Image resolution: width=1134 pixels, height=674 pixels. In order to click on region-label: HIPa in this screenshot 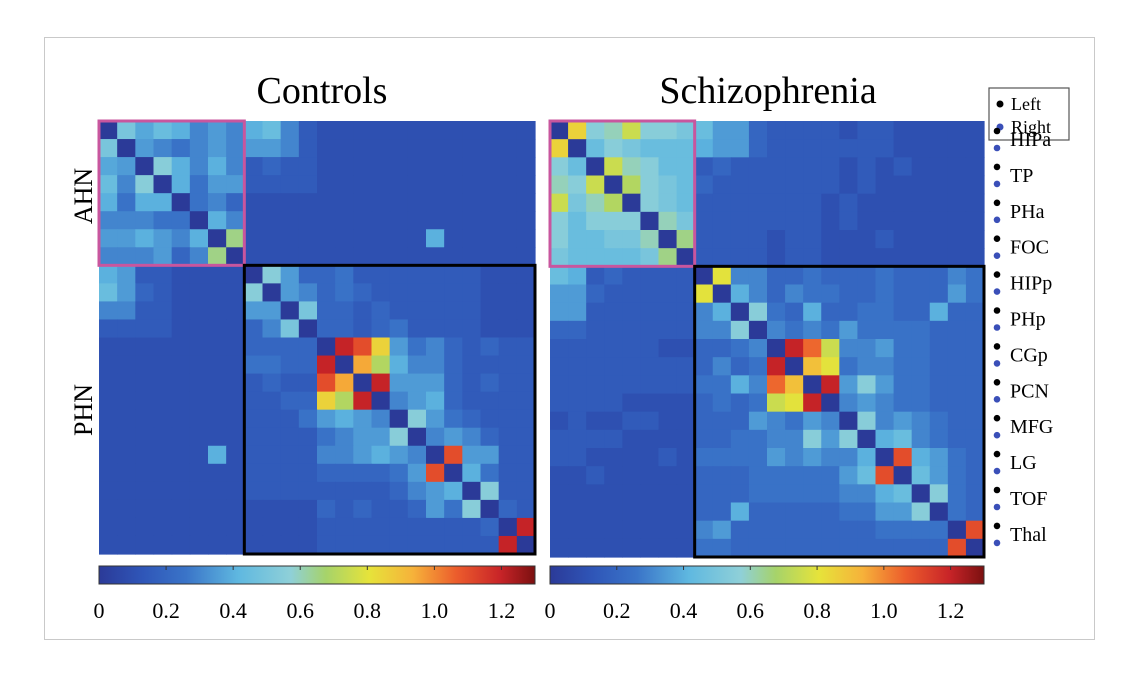, I will do `click(1030, 140)`.